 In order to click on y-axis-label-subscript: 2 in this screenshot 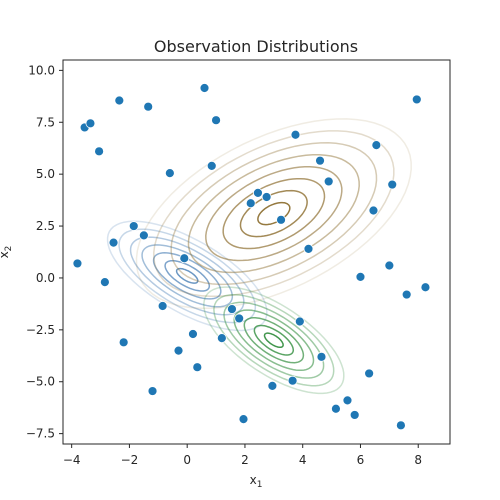, I will do `click(9, 249)`.